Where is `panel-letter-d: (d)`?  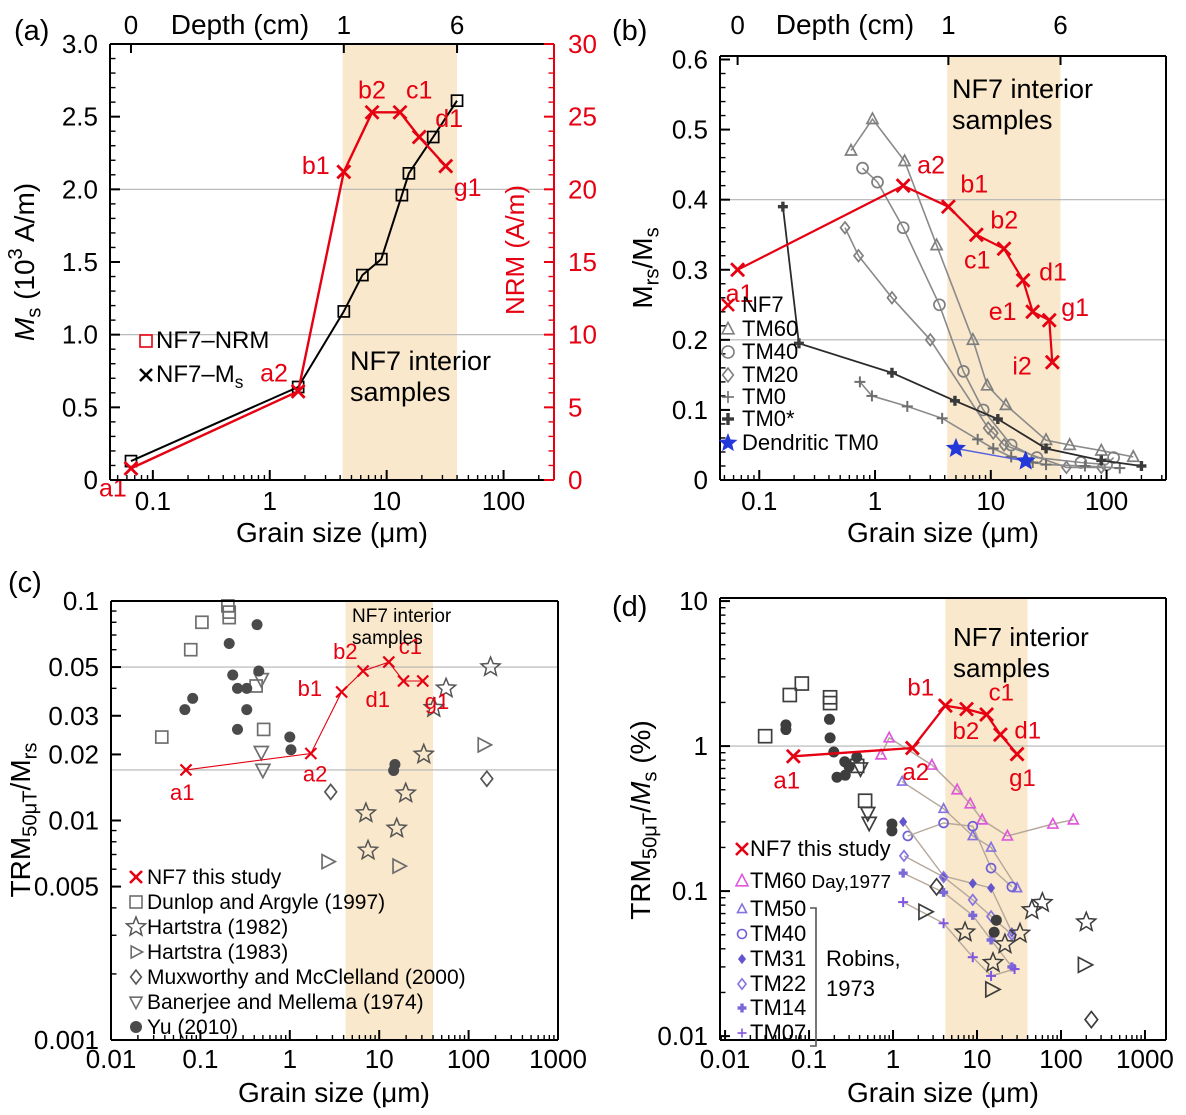 panel-letter-d: (d) is located at coordinates (629, 607).